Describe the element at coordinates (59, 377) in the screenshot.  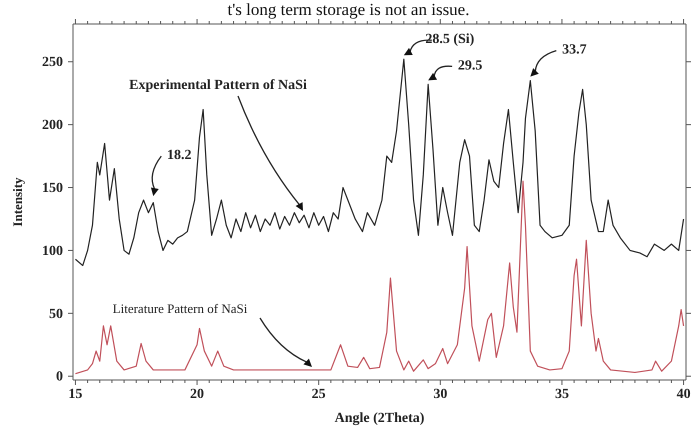
I see `y-tick-label: 0` at that location.